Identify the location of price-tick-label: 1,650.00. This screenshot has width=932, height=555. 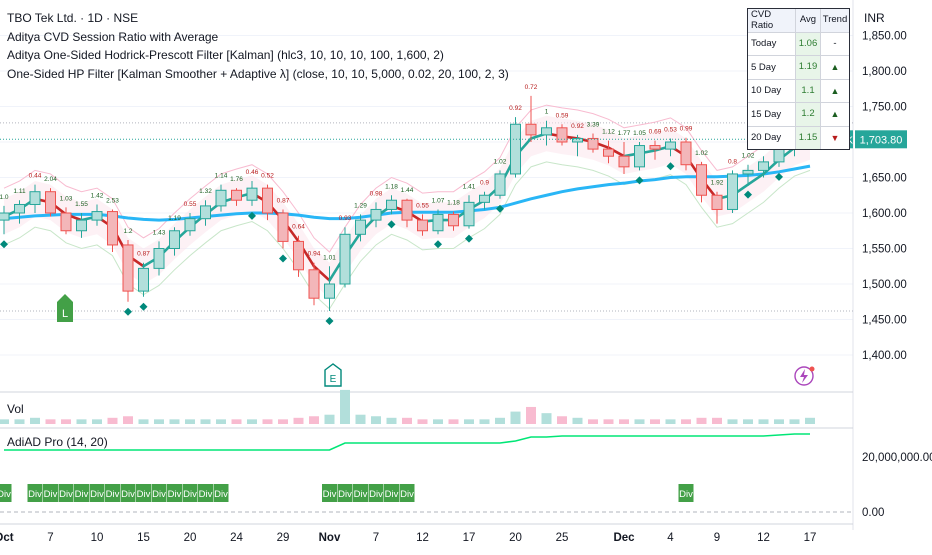
(884, 179).